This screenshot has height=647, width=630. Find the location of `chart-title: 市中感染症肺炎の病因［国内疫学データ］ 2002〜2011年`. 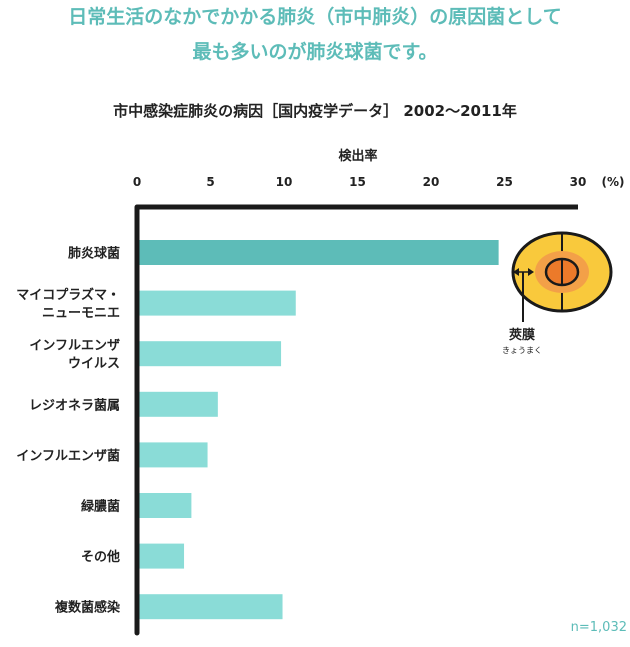

chart-title: 市中感染症肺炎の病因［国内疫学データ］ 2002〜2011年 is located at coordinates (315, 111).